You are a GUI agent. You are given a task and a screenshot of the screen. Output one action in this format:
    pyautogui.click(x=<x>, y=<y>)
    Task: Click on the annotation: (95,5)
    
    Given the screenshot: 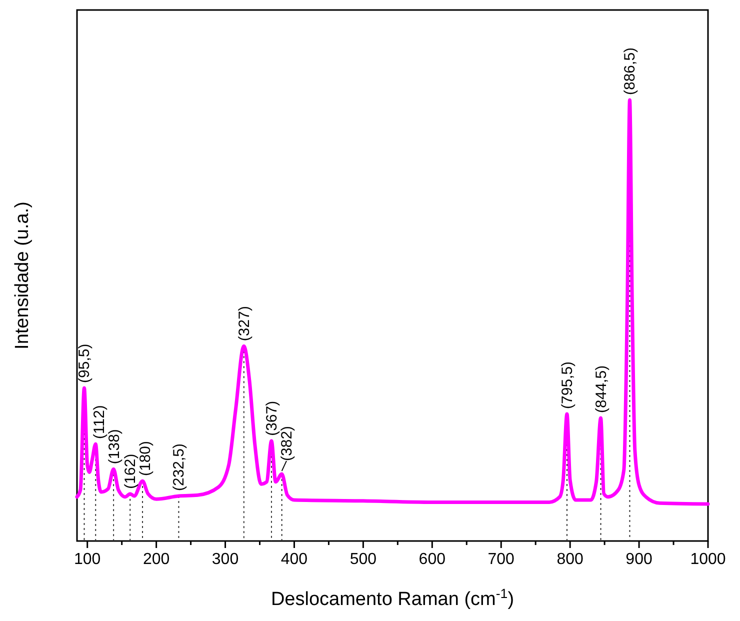 What is the action you would take?
    pyautogui.click(x=85, y=363)
    